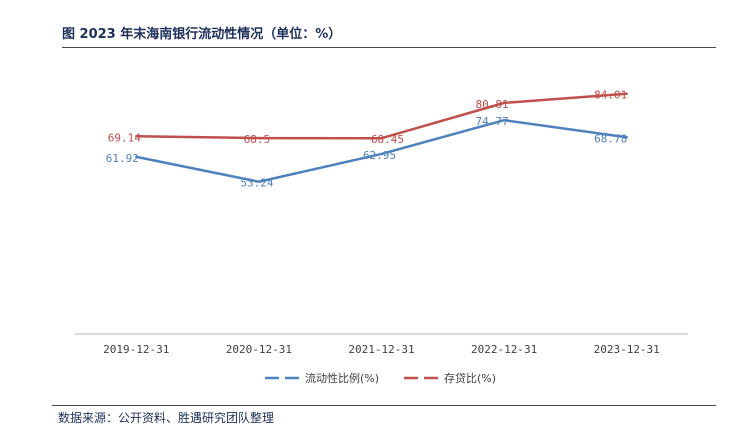  I want to click on data-label: 68.78, so click(610, 138).